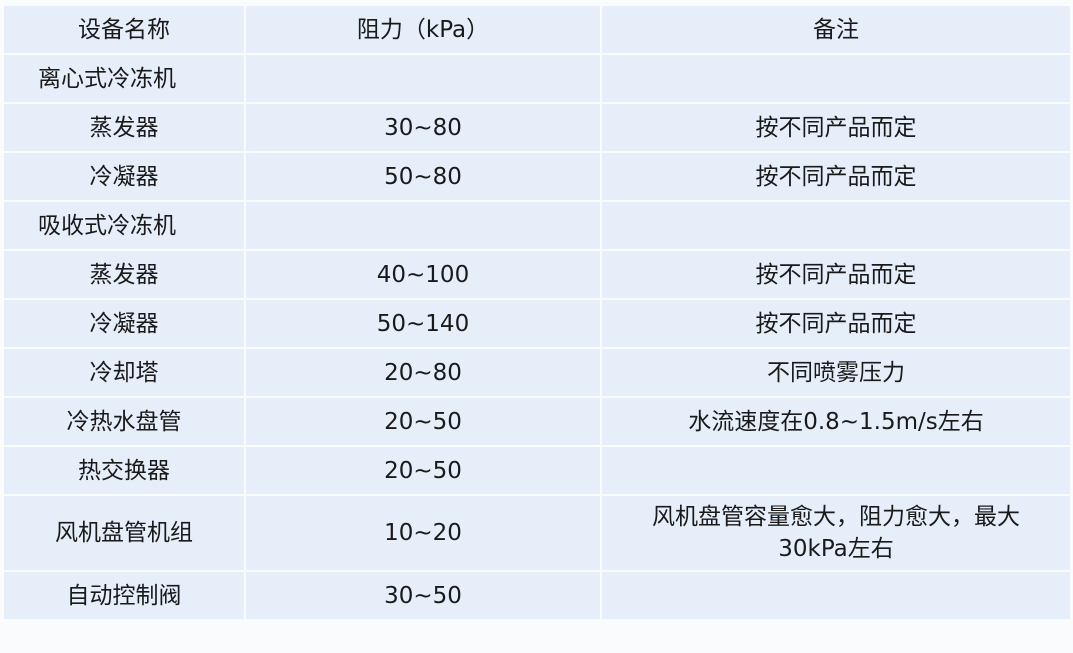  I want to click on table-row: 自动控制阀 30~50, so click(537, 595).